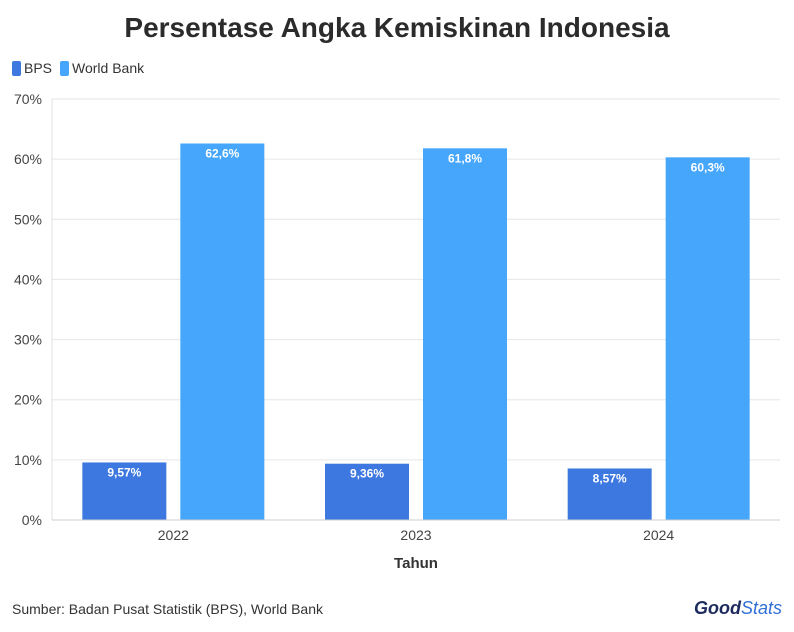 The height and width of the screenshot is (632, 794). Describe the element at coordinates (367, 491) in the screenshot. I see `bar-bps-2023` at that location.